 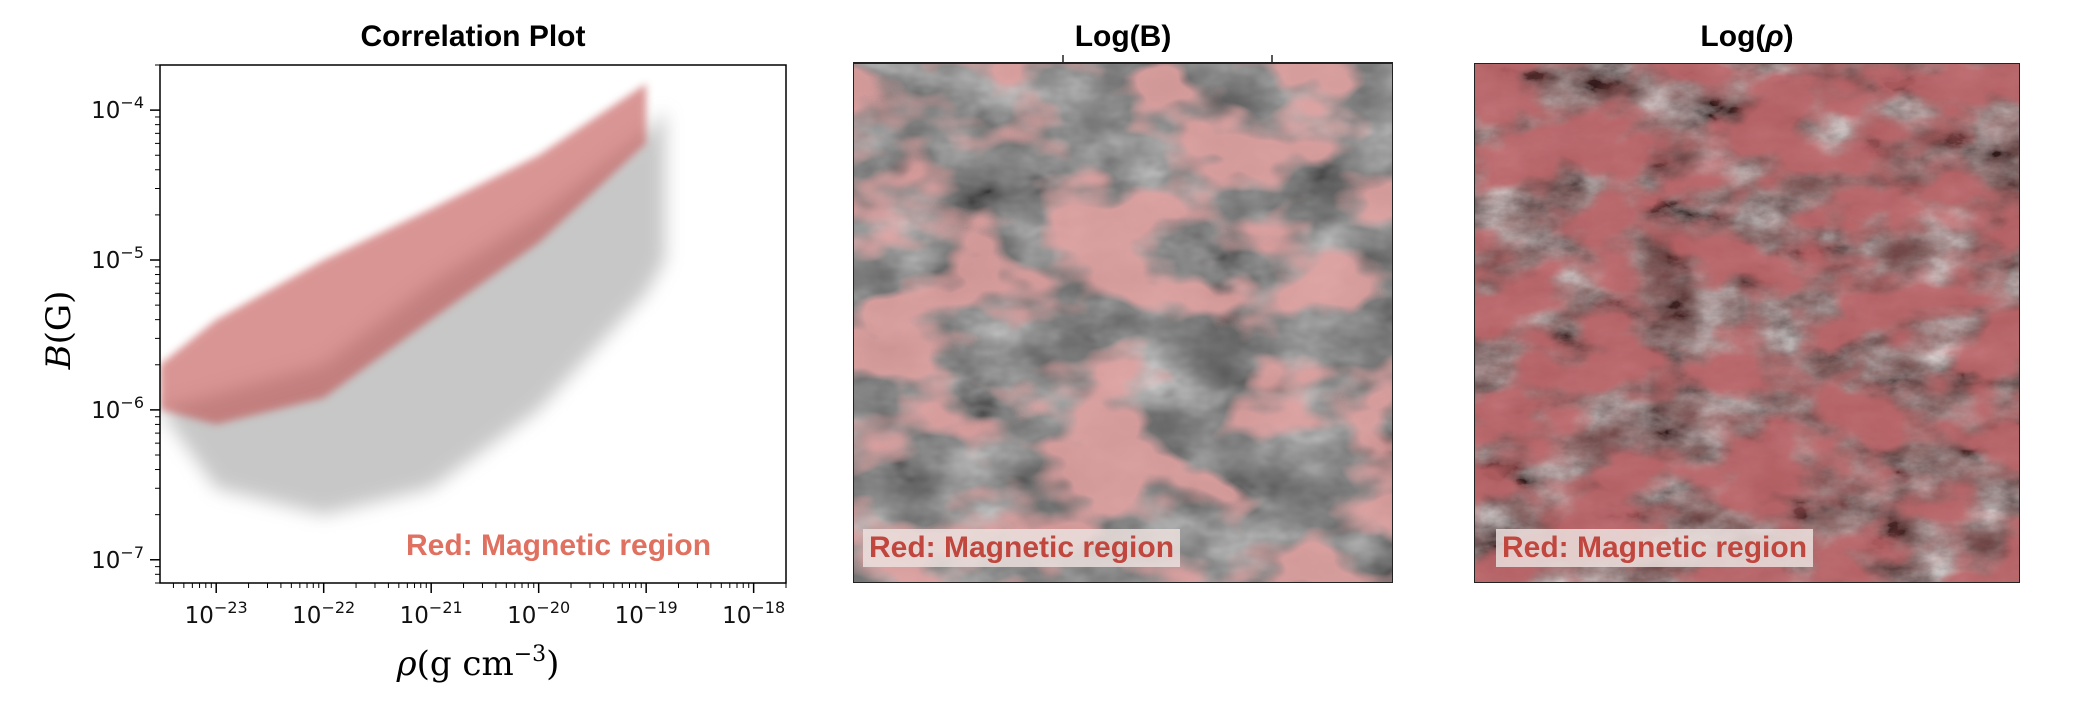 What do you see at coordinates (59, 331) in the screenshot?
I see `y-axis-label: B(G)` at bounding box center [59, 331].